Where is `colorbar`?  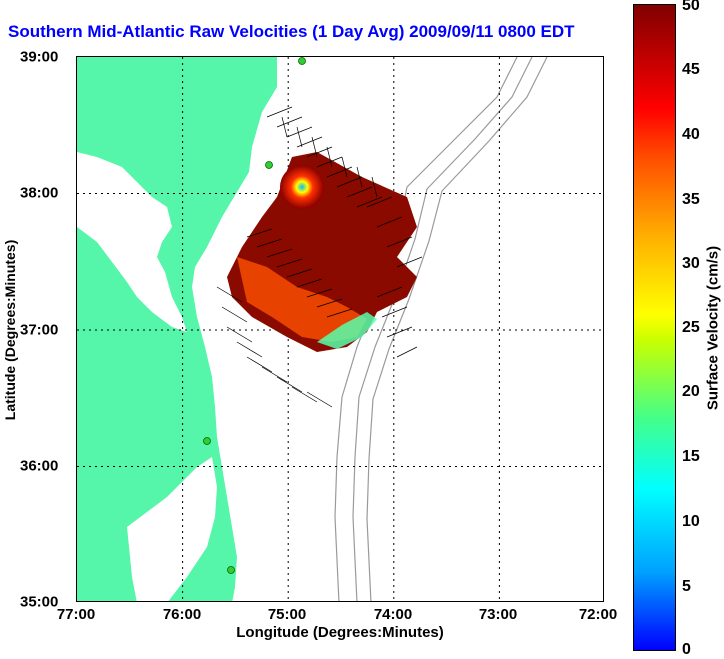 colorbar is located at coordinates (654, 327).